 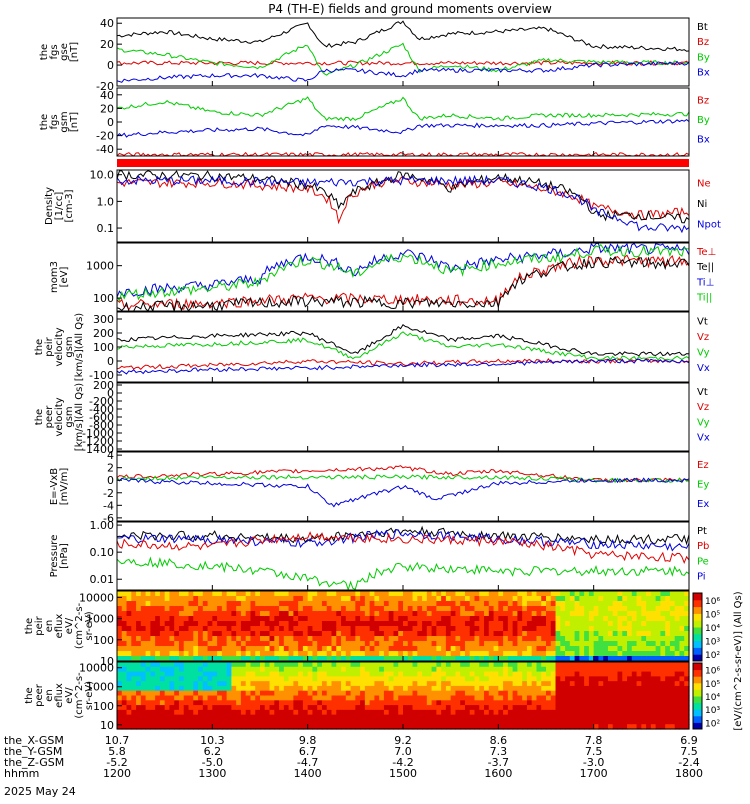 I want to click on y-axis-label: Density[1/cc][cm-3], so click(x=59, y=206).